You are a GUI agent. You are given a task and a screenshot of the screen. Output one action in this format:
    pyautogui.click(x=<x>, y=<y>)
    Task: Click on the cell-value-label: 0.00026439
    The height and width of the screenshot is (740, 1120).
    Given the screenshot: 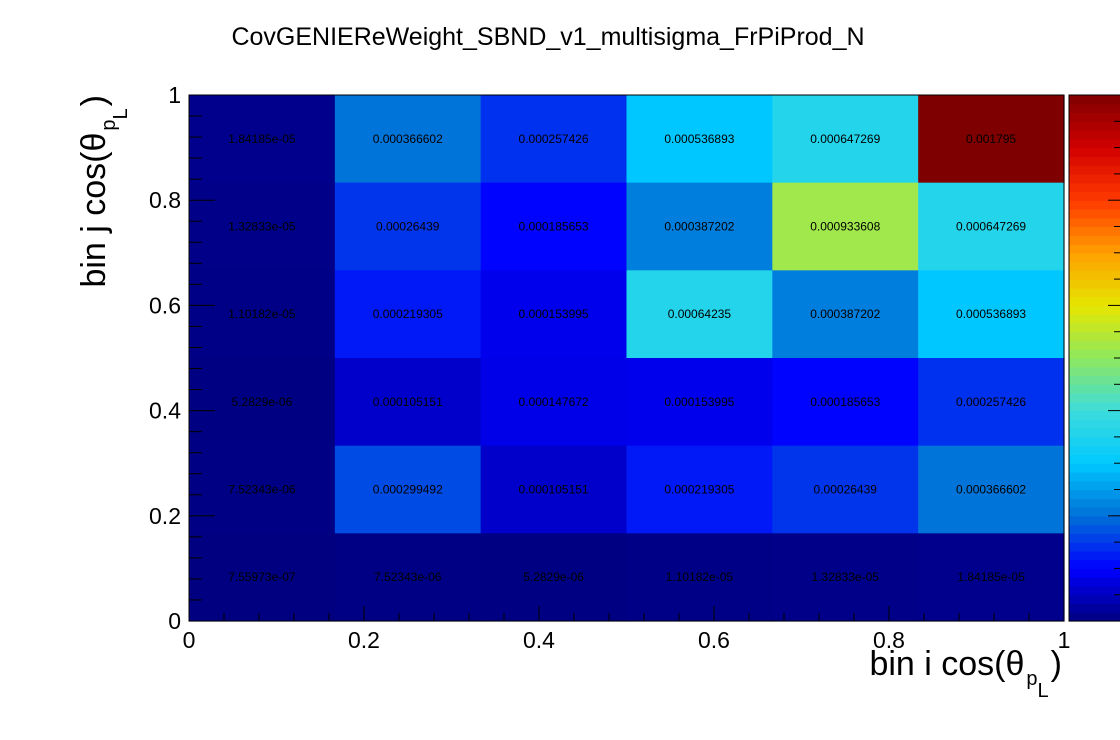 What is the action you would take?
    pyautogui.click(x=408, y=227)
    